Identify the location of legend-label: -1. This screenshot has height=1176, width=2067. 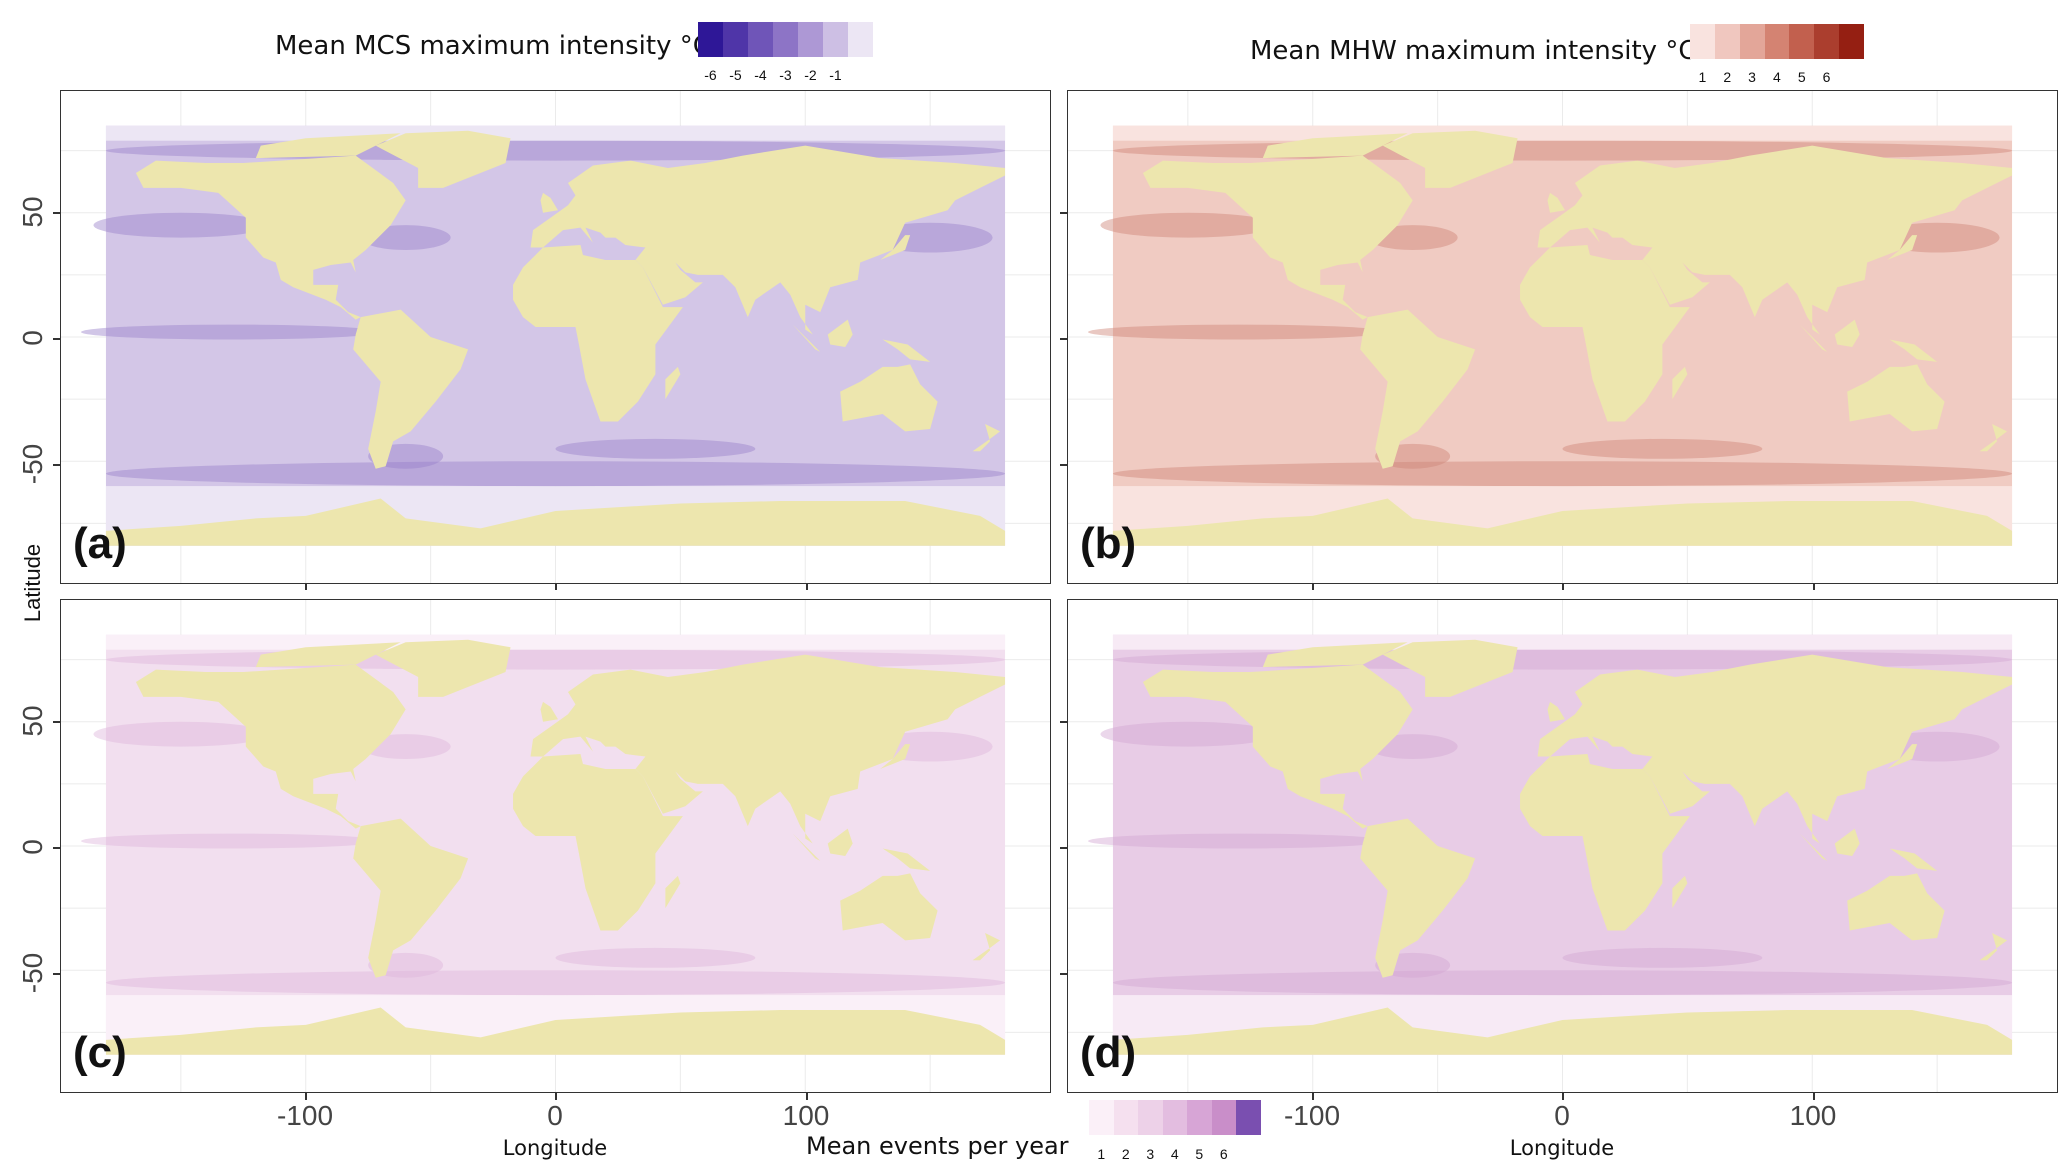
(835, 75).